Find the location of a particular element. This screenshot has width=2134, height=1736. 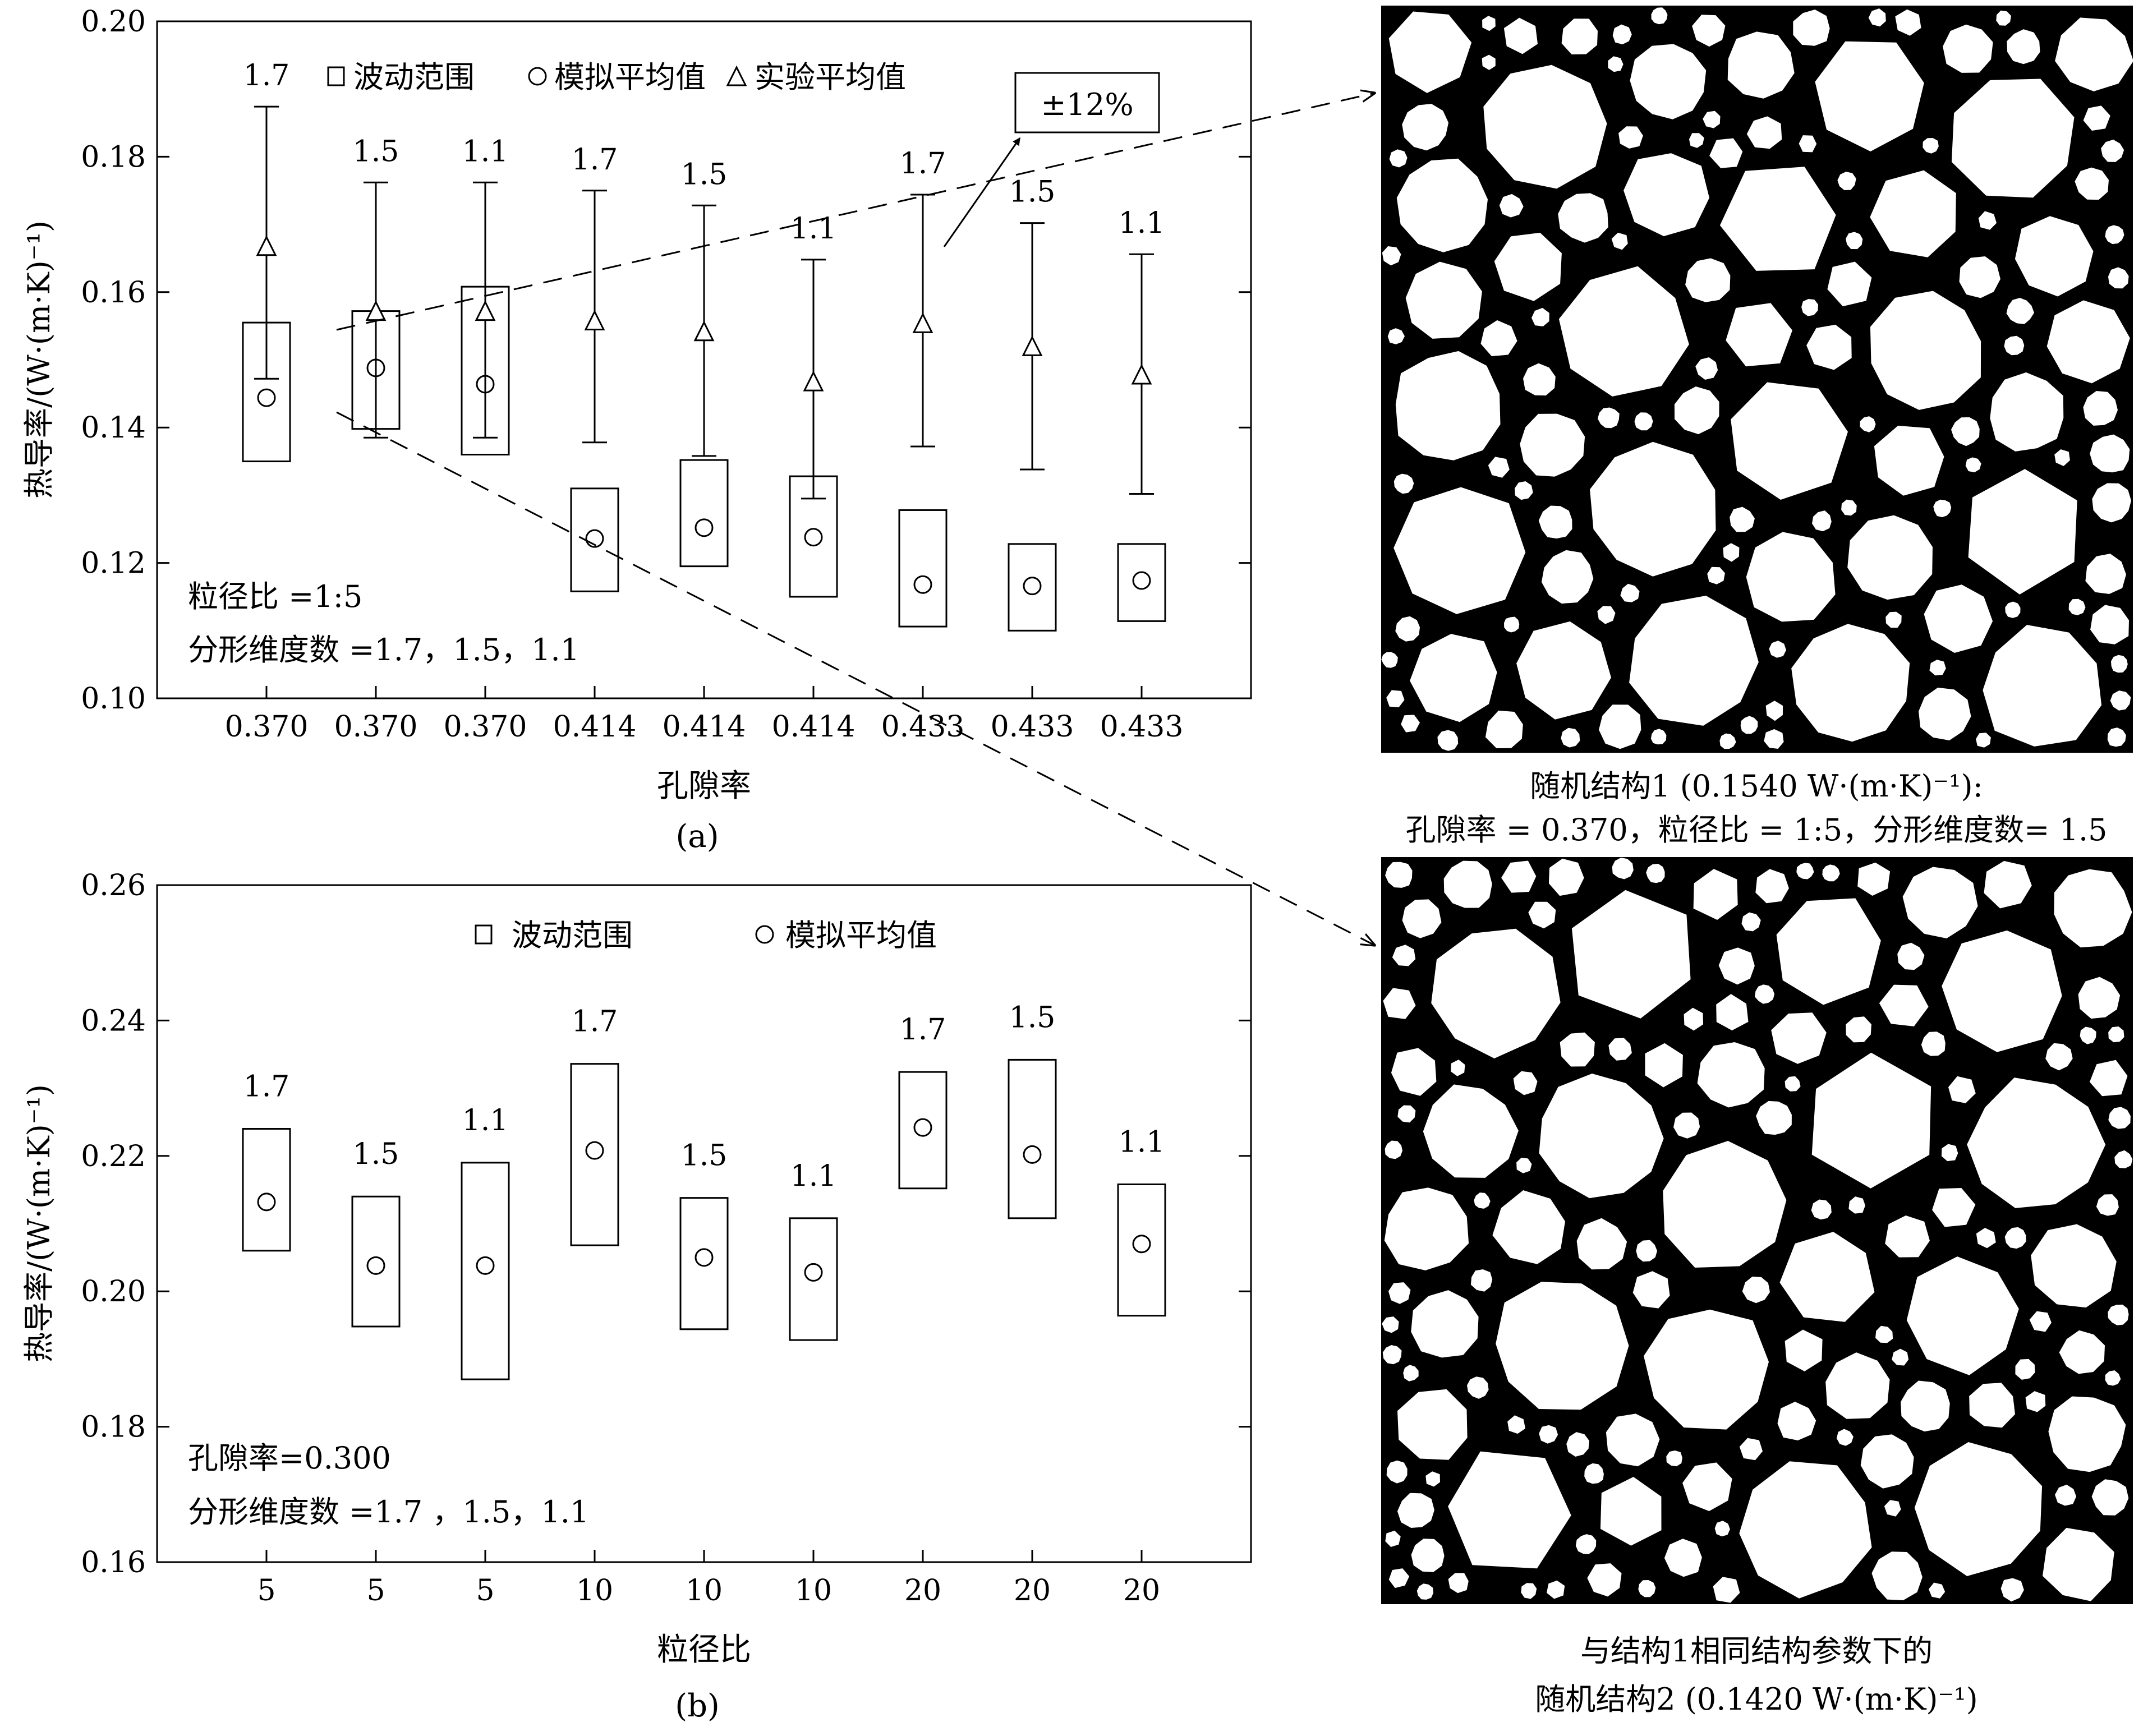

fractal-dim-label: 1.5 is located at coordinates (1032, 1017).